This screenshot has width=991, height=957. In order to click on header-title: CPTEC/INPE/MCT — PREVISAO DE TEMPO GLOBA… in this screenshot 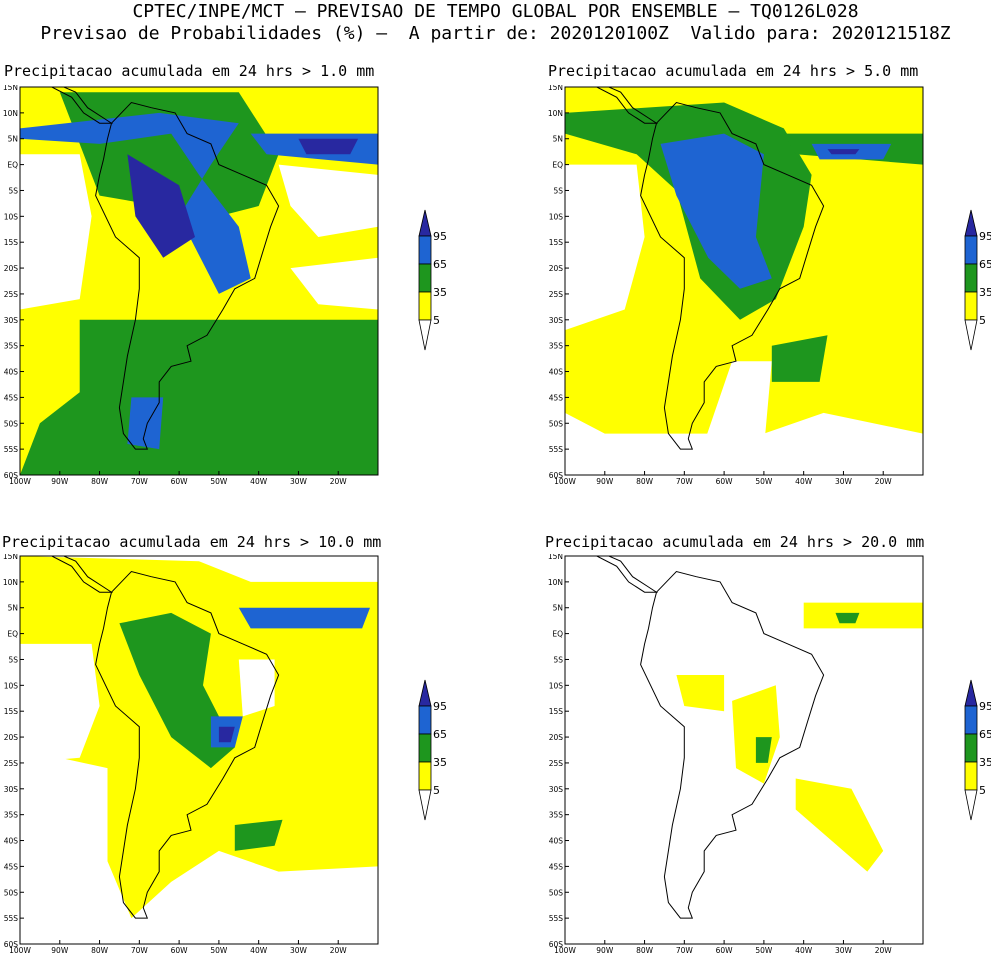, I will do `click(495, 11)`.